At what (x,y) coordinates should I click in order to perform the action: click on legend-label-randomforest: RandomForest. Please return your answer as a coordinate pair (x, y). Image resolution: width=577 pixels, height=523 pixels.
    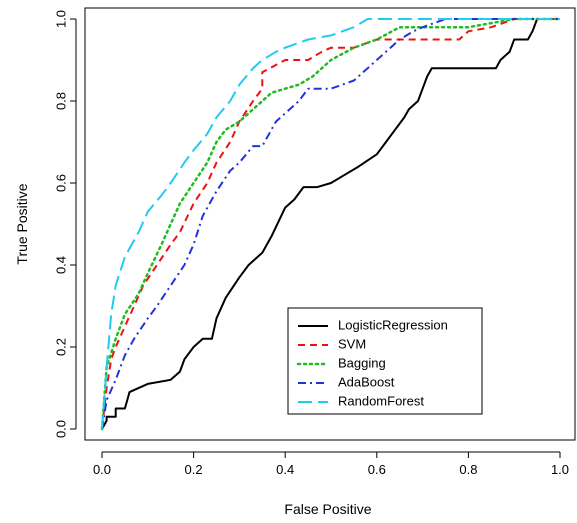
    Looking at the image, I should click on (381, 400).